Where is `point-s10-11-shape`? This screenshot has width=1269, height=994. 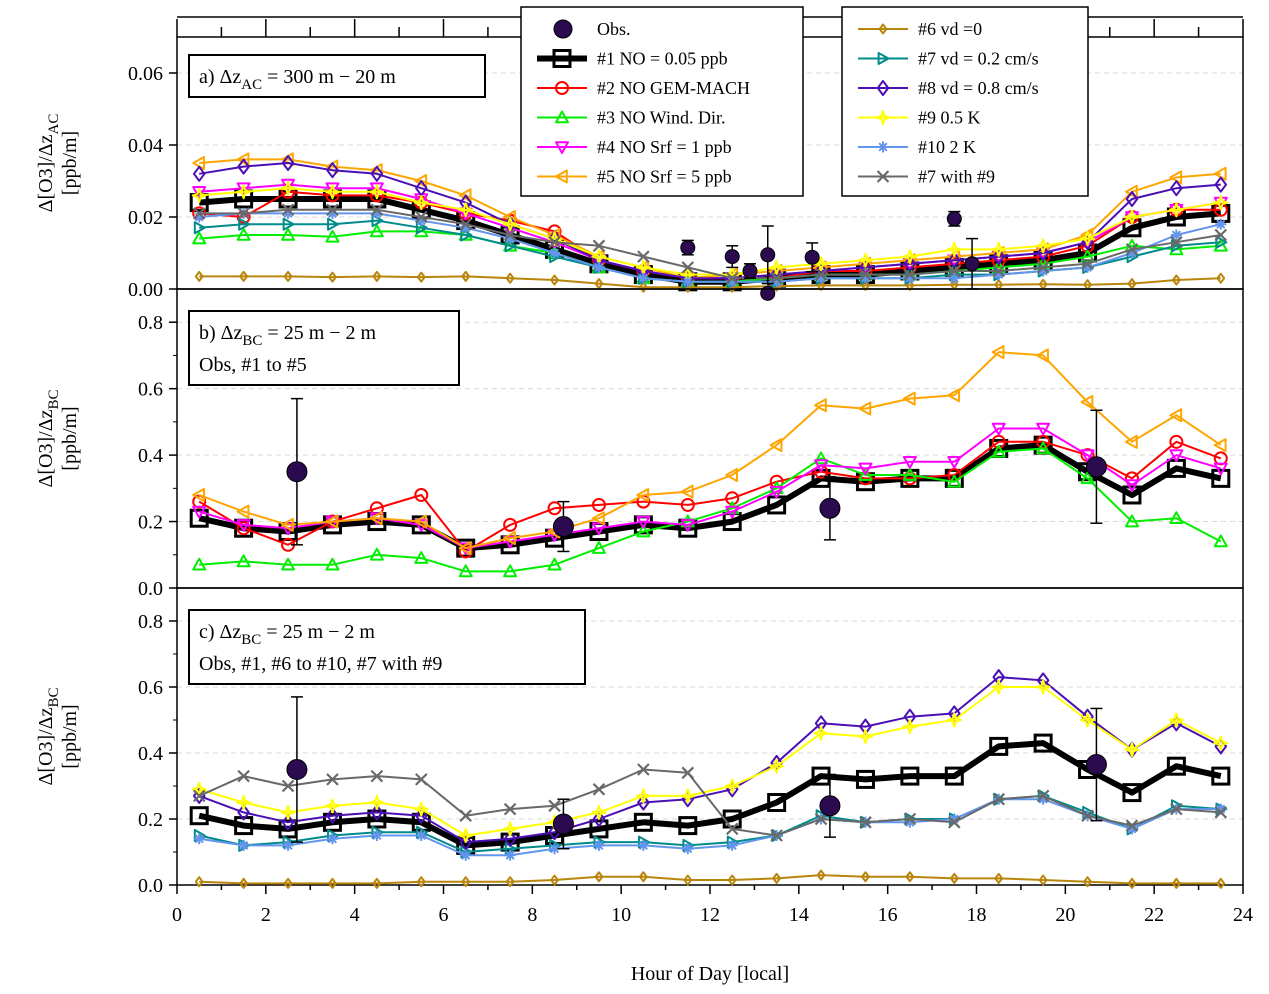 point-s10-11-shape is located at coordinates (688, 849).